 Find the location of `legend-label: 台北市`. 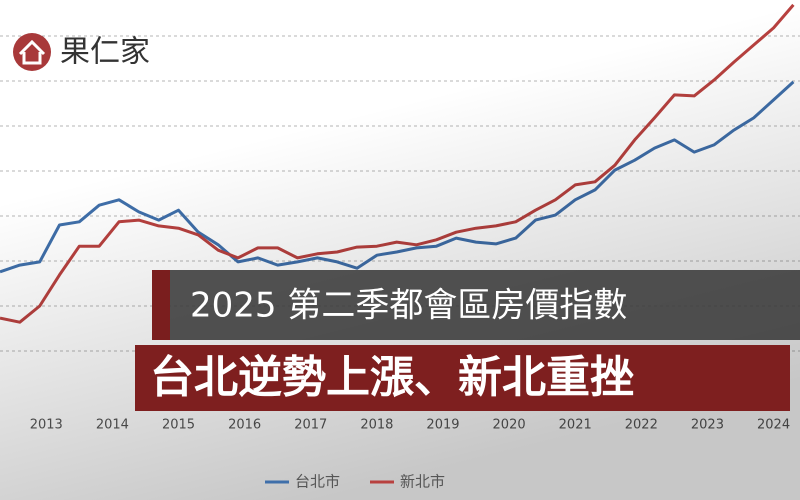

legend-label: 台北市 is located at coordinates (317, 482).